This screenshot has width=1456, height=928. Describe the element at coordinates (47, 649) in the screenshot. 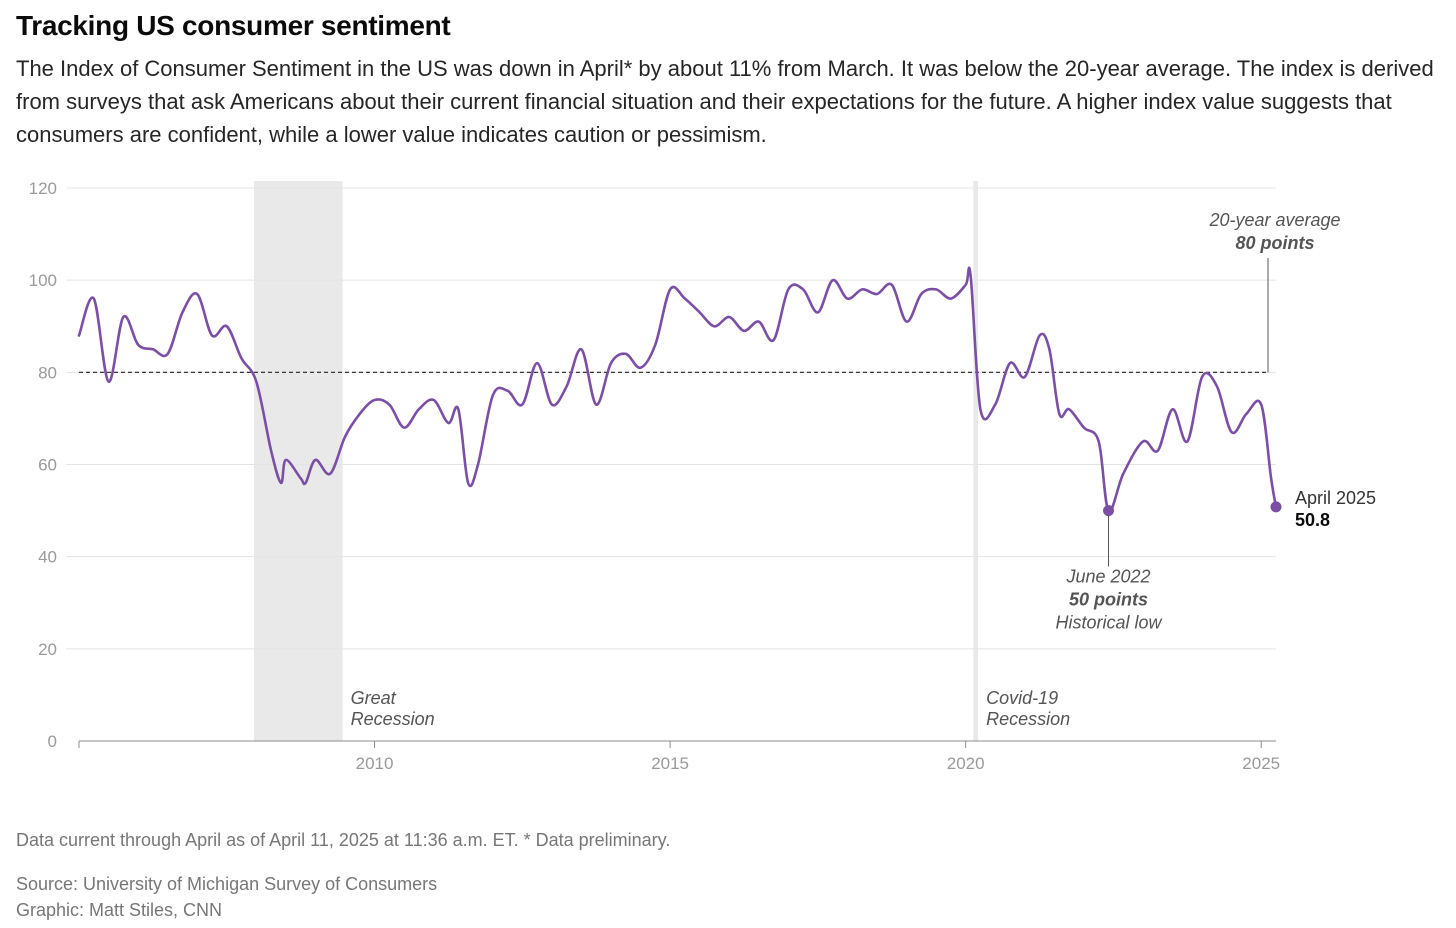

I see `y-tick-20: 20` at that location.